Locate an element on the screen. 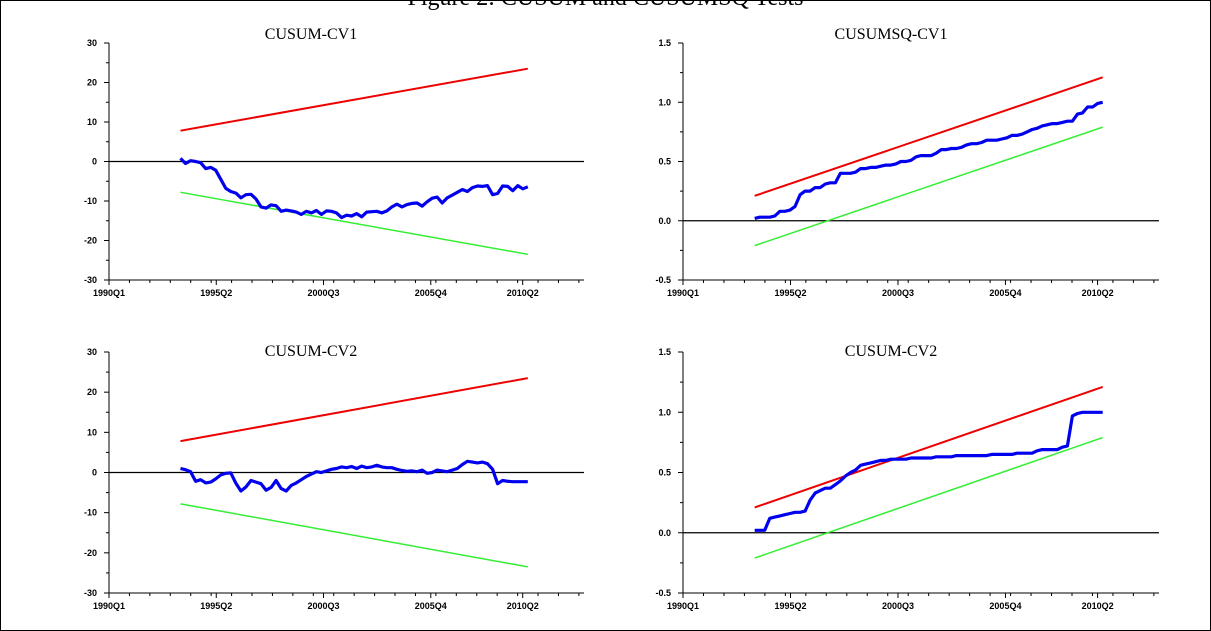 The height and width of the screenshot is (631, 1211). panel-1-y-tick-label: -20 is located at coordinates (90, 241).